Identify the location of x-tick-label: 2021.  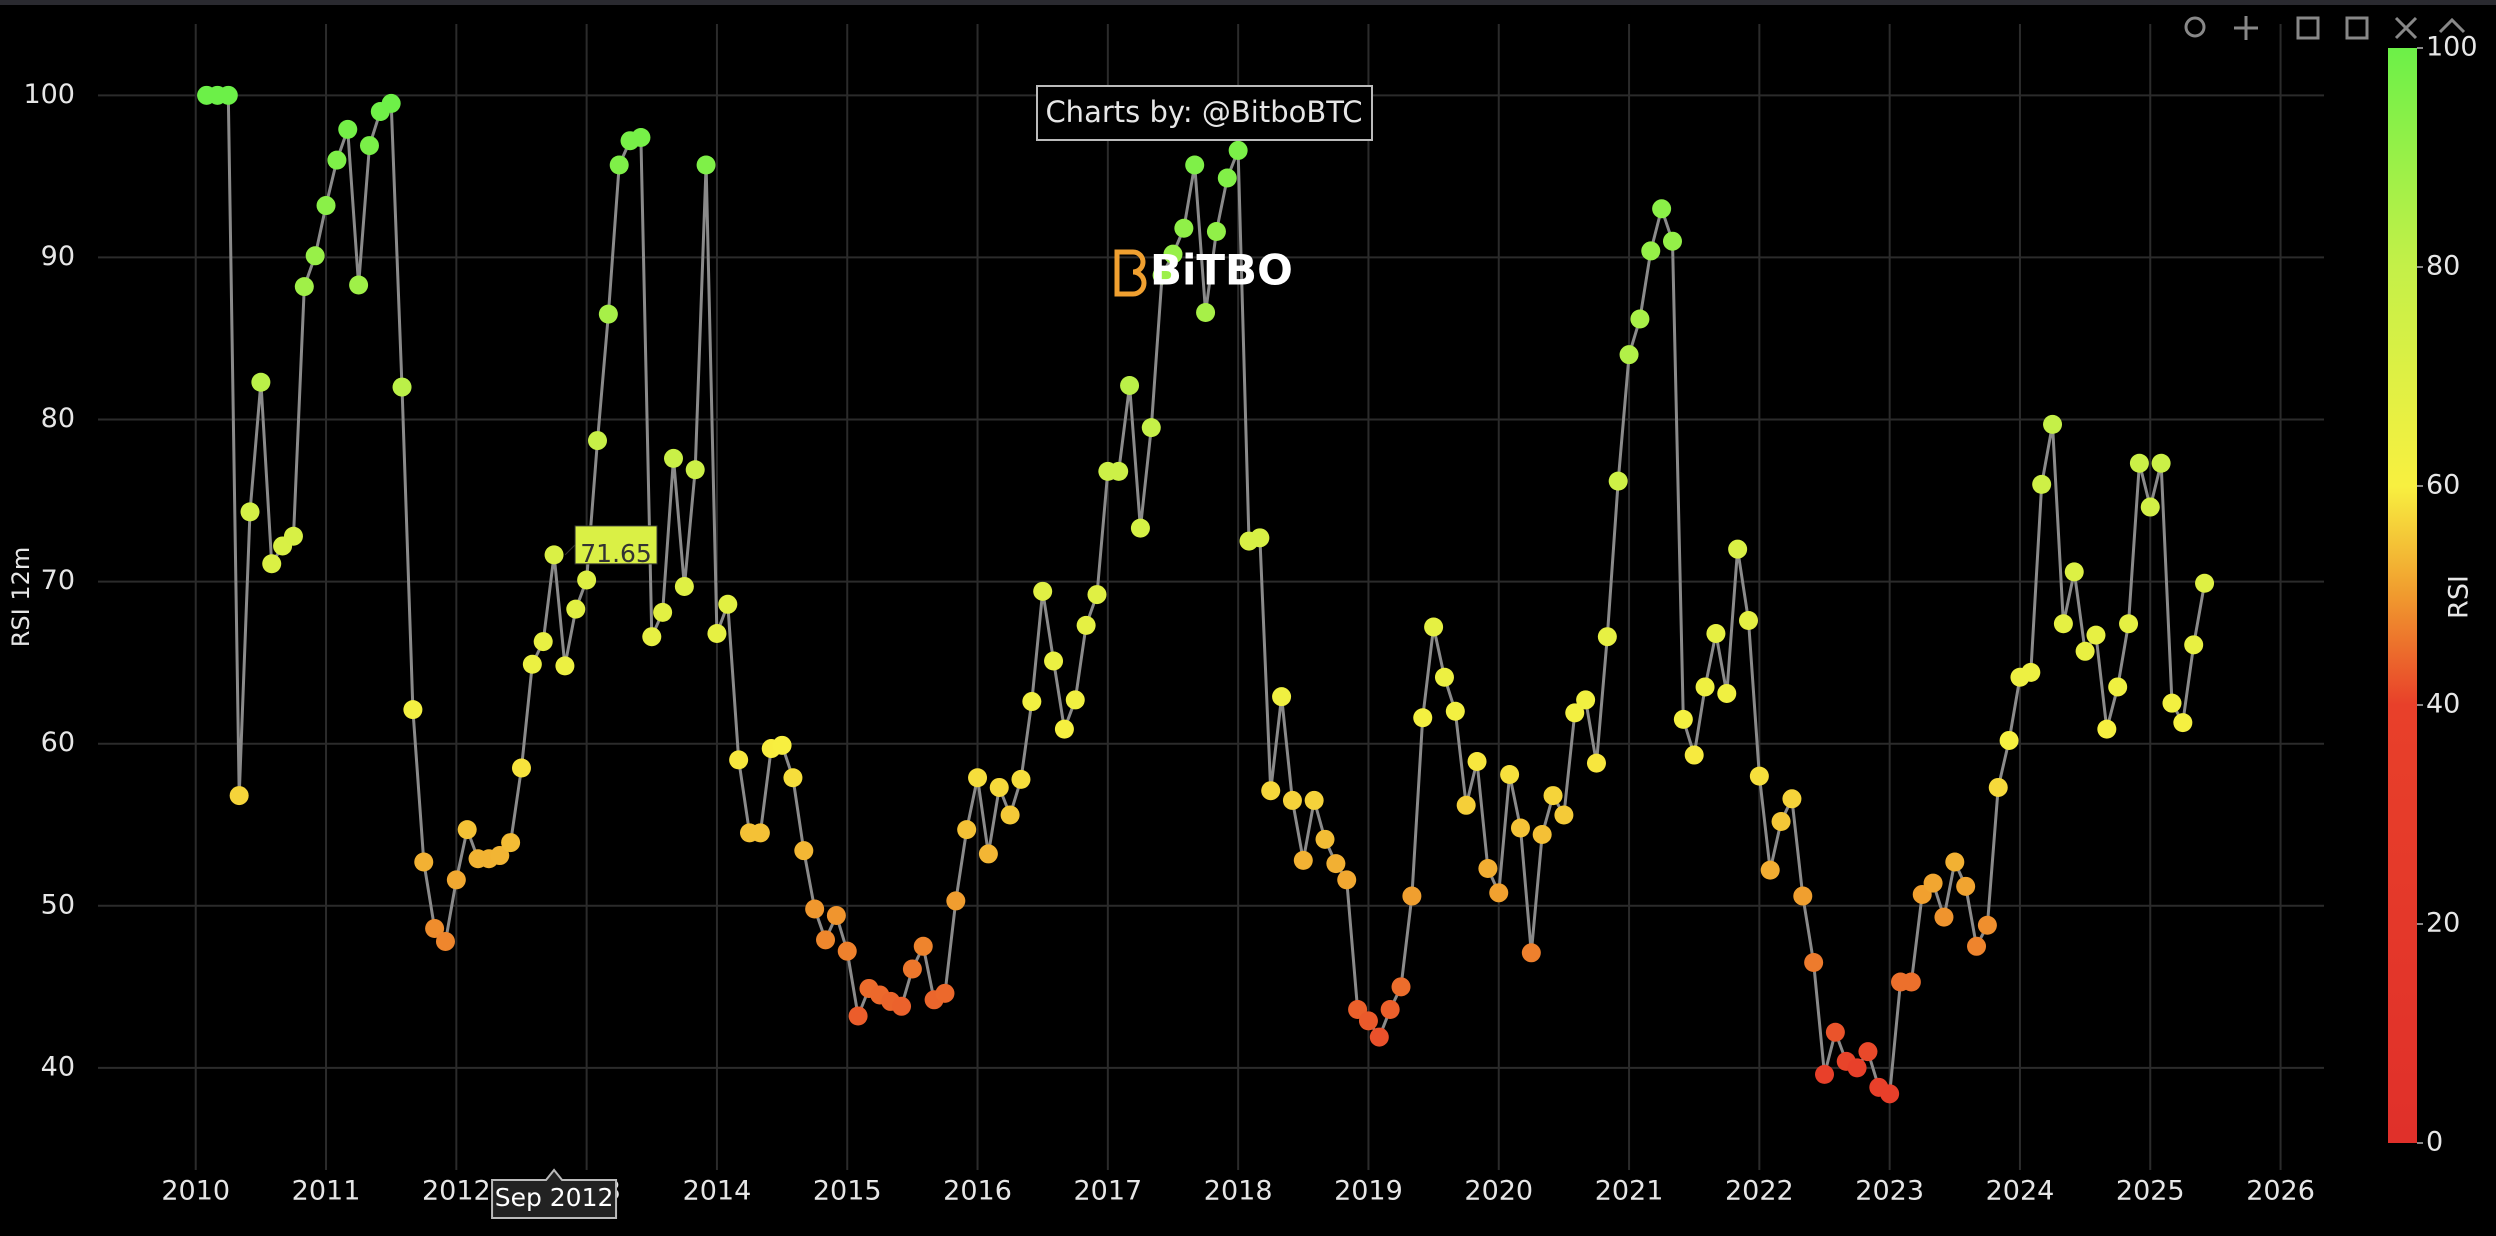
(1629, 1191).